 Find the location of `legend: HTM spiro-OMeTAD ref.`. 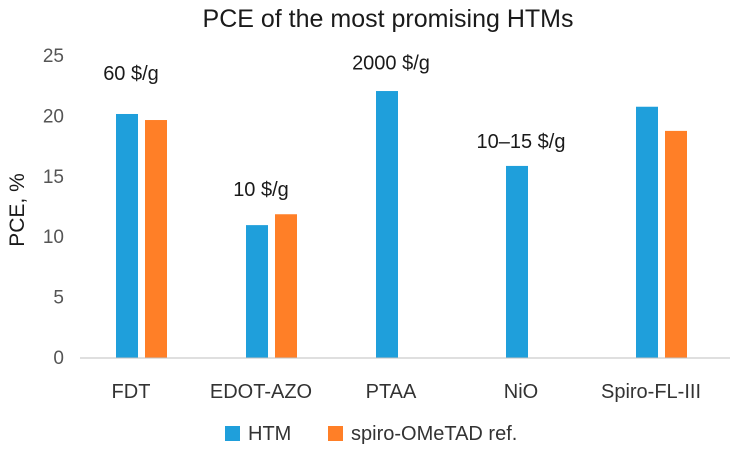

legend: HTM spiro-OMeTAD ref. is located at coordinates (371, 434).